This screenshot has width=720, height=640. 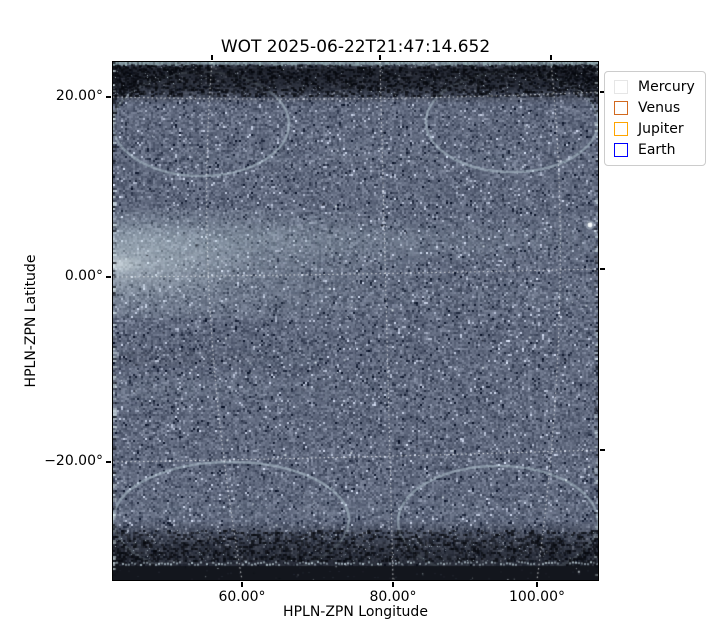 I want to click on legend: Mercury Venus Jupiter Earth, so click(x=655, y=118).